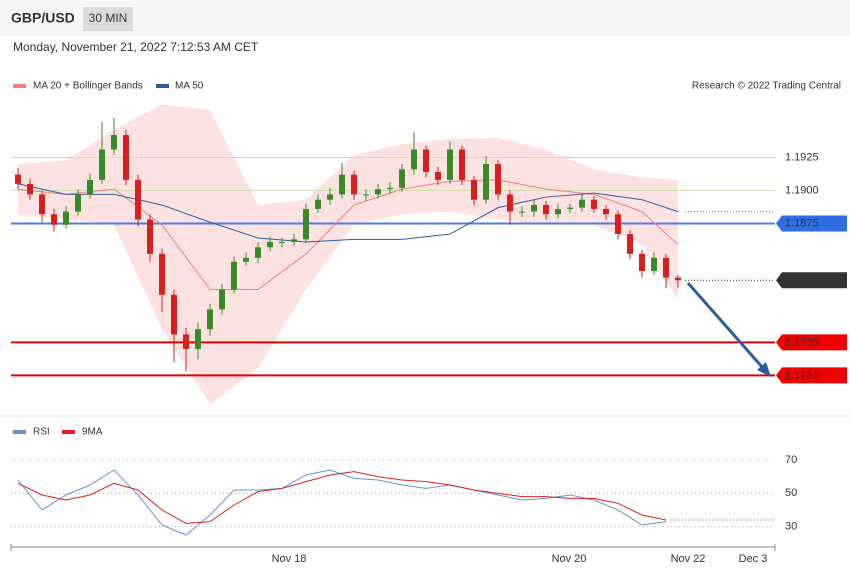 The image size is (850, 576). Describe the element at coordinates (569, 559) in the screenshot. I see `x-tick-label: Nov 20` at that location.